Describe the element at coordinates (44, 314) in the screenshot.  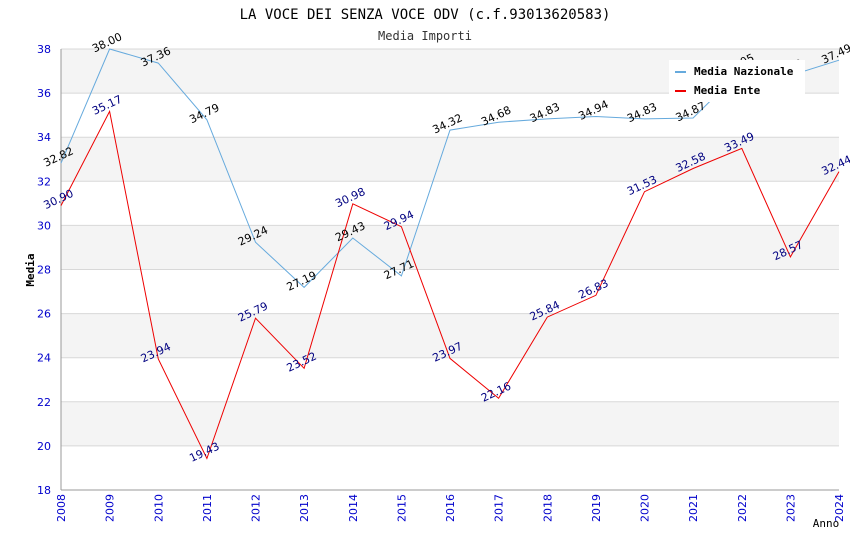
I see `y-tick-label: 26` at that location.